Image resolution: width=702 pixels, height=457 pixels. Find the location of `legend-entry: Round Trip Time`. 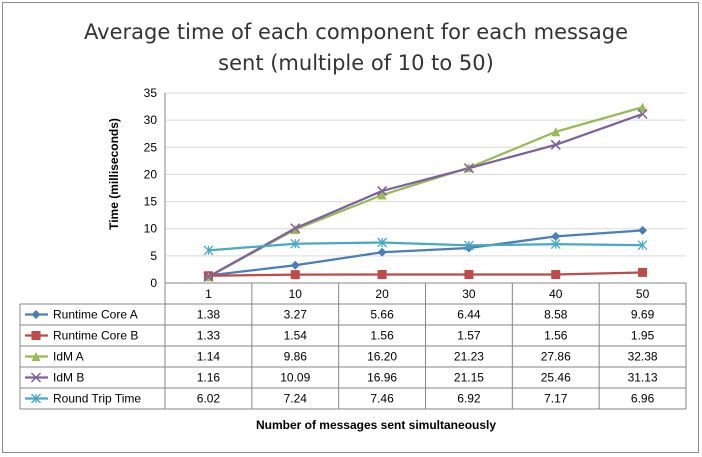

legend-entry: Round Trip Time is located at coordinates (97, 399).